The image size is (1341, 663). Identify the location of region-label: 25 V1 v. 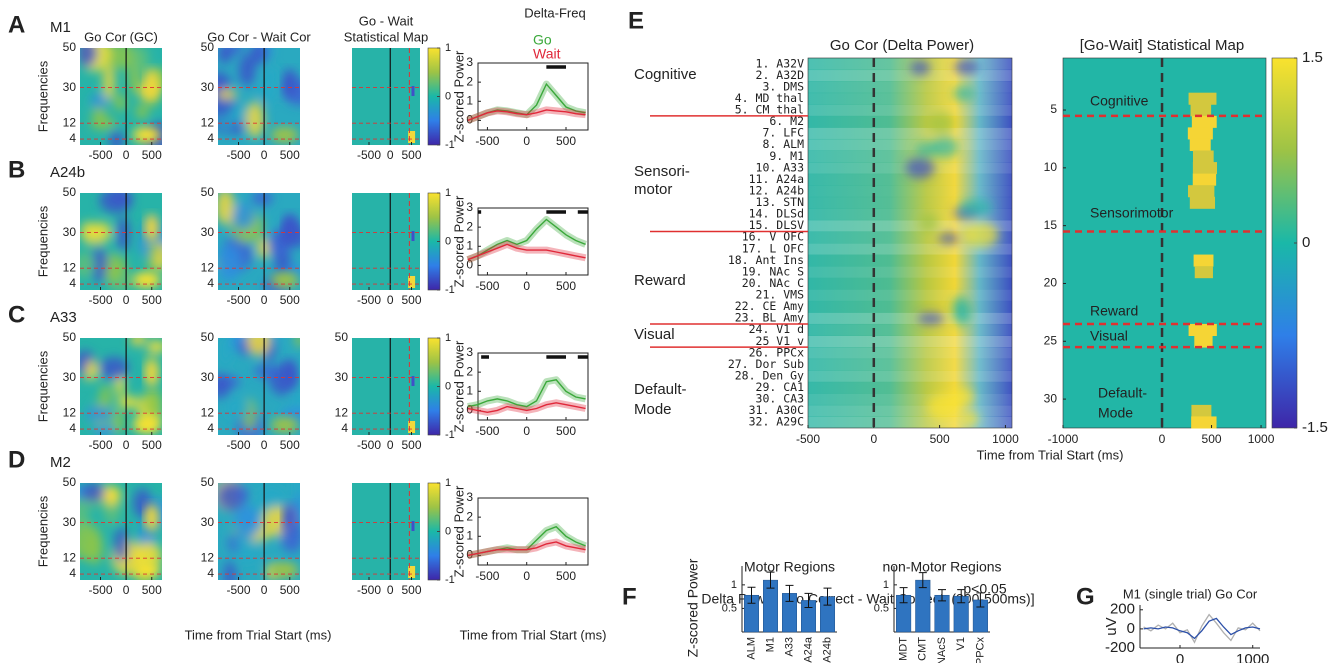
(780, 341).